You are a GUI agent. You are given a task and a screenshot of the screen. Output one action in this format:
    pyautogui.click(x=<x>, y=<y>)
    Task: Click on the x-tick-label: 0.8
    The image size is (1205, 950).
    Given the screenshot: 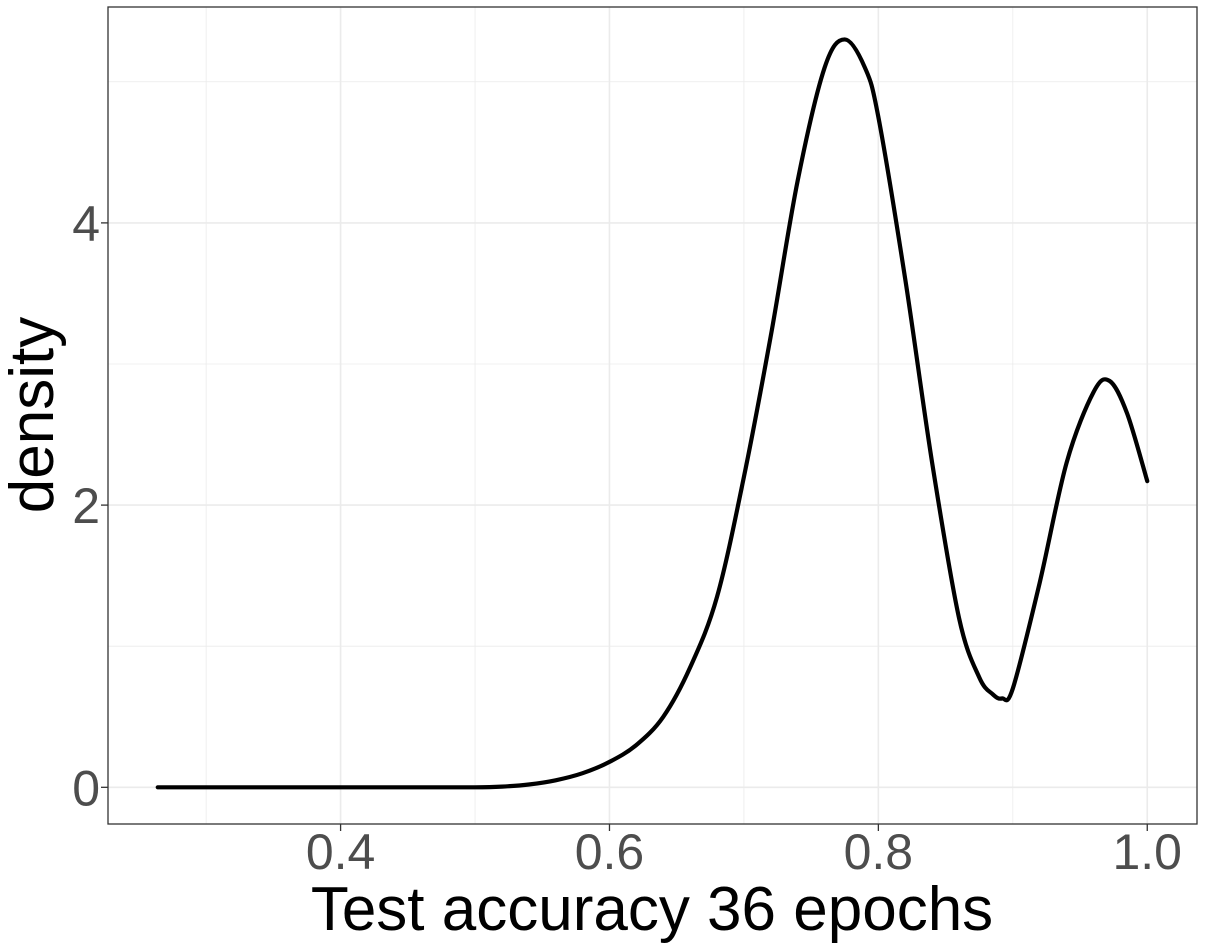 What is the action you would take?
    pyautogui.click(x=879, y=852)
    